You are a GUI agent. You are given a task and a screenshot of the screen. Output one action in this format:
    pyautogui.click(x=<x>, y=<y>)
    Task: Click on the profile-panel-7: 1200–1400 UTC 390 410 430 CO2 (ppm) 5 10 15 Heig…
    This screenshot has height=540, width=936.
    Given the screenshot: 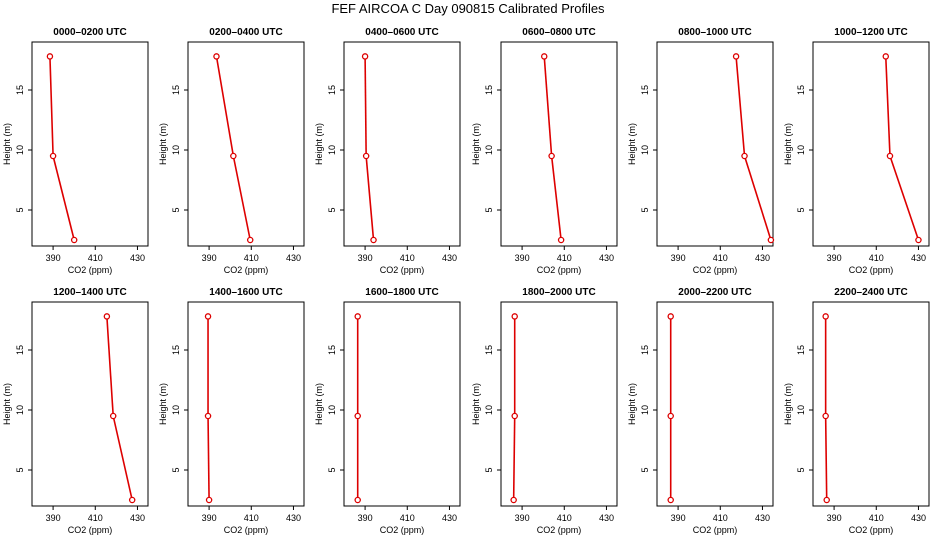 What is the action you would take?
    pyautogui.click(x=75, y=411)
    